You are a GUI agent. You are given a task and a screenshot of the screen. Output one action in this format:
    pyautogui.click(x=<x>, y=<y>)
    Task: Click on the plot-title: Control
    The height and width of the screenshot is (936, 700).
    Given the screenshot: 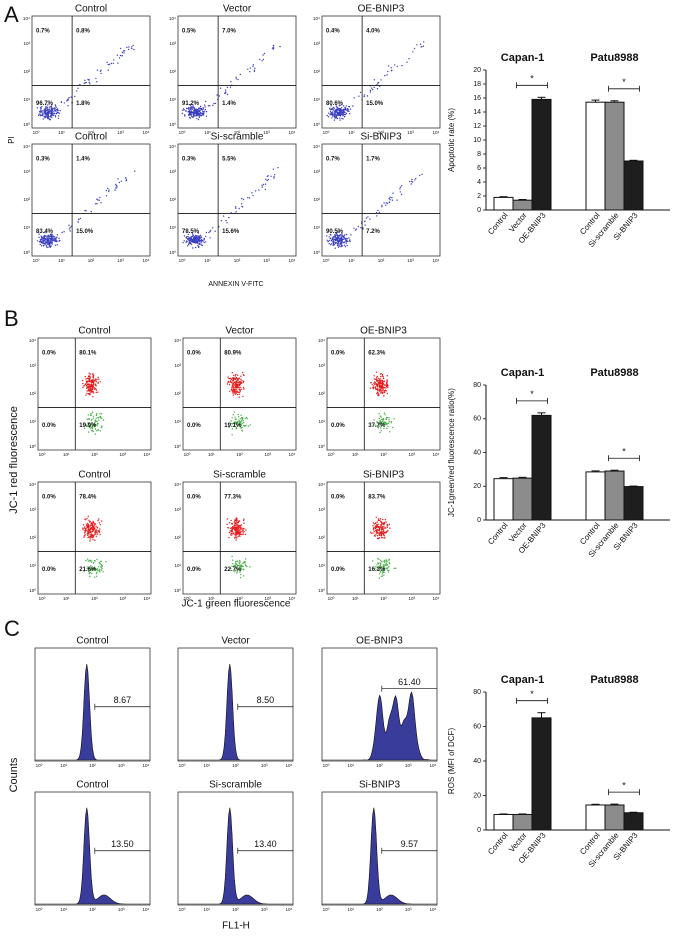 What is the action you would take?
    pyautogui.click(x=91, y=137)
    